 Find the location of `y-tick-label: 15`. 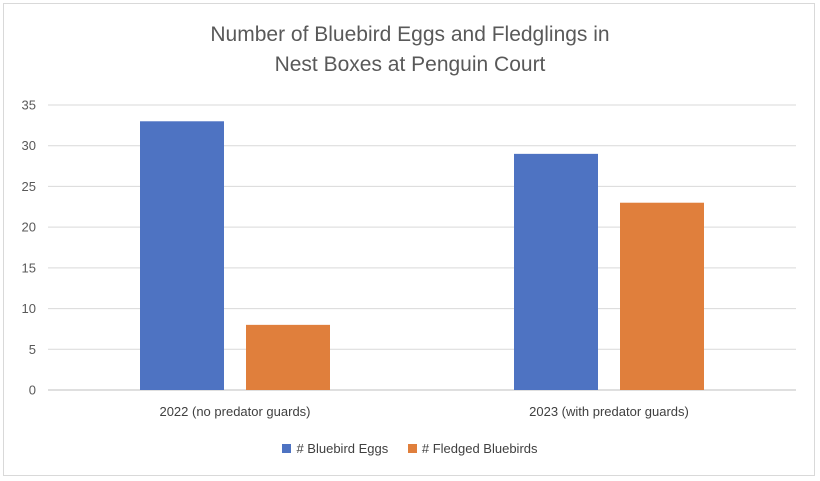

y-tick-label: 15 is located at coordinates (29, 267).